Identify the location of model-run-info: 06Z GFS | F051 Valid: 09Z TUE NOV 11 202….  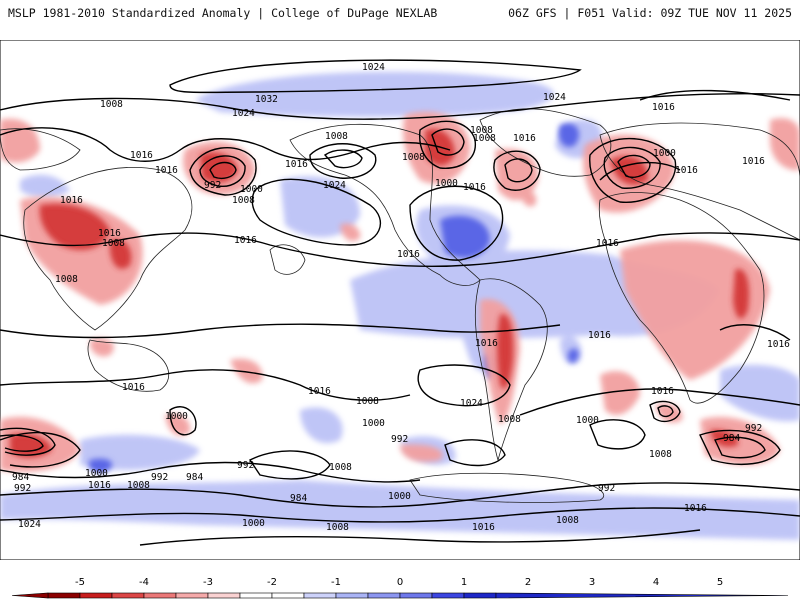
(650, 13).